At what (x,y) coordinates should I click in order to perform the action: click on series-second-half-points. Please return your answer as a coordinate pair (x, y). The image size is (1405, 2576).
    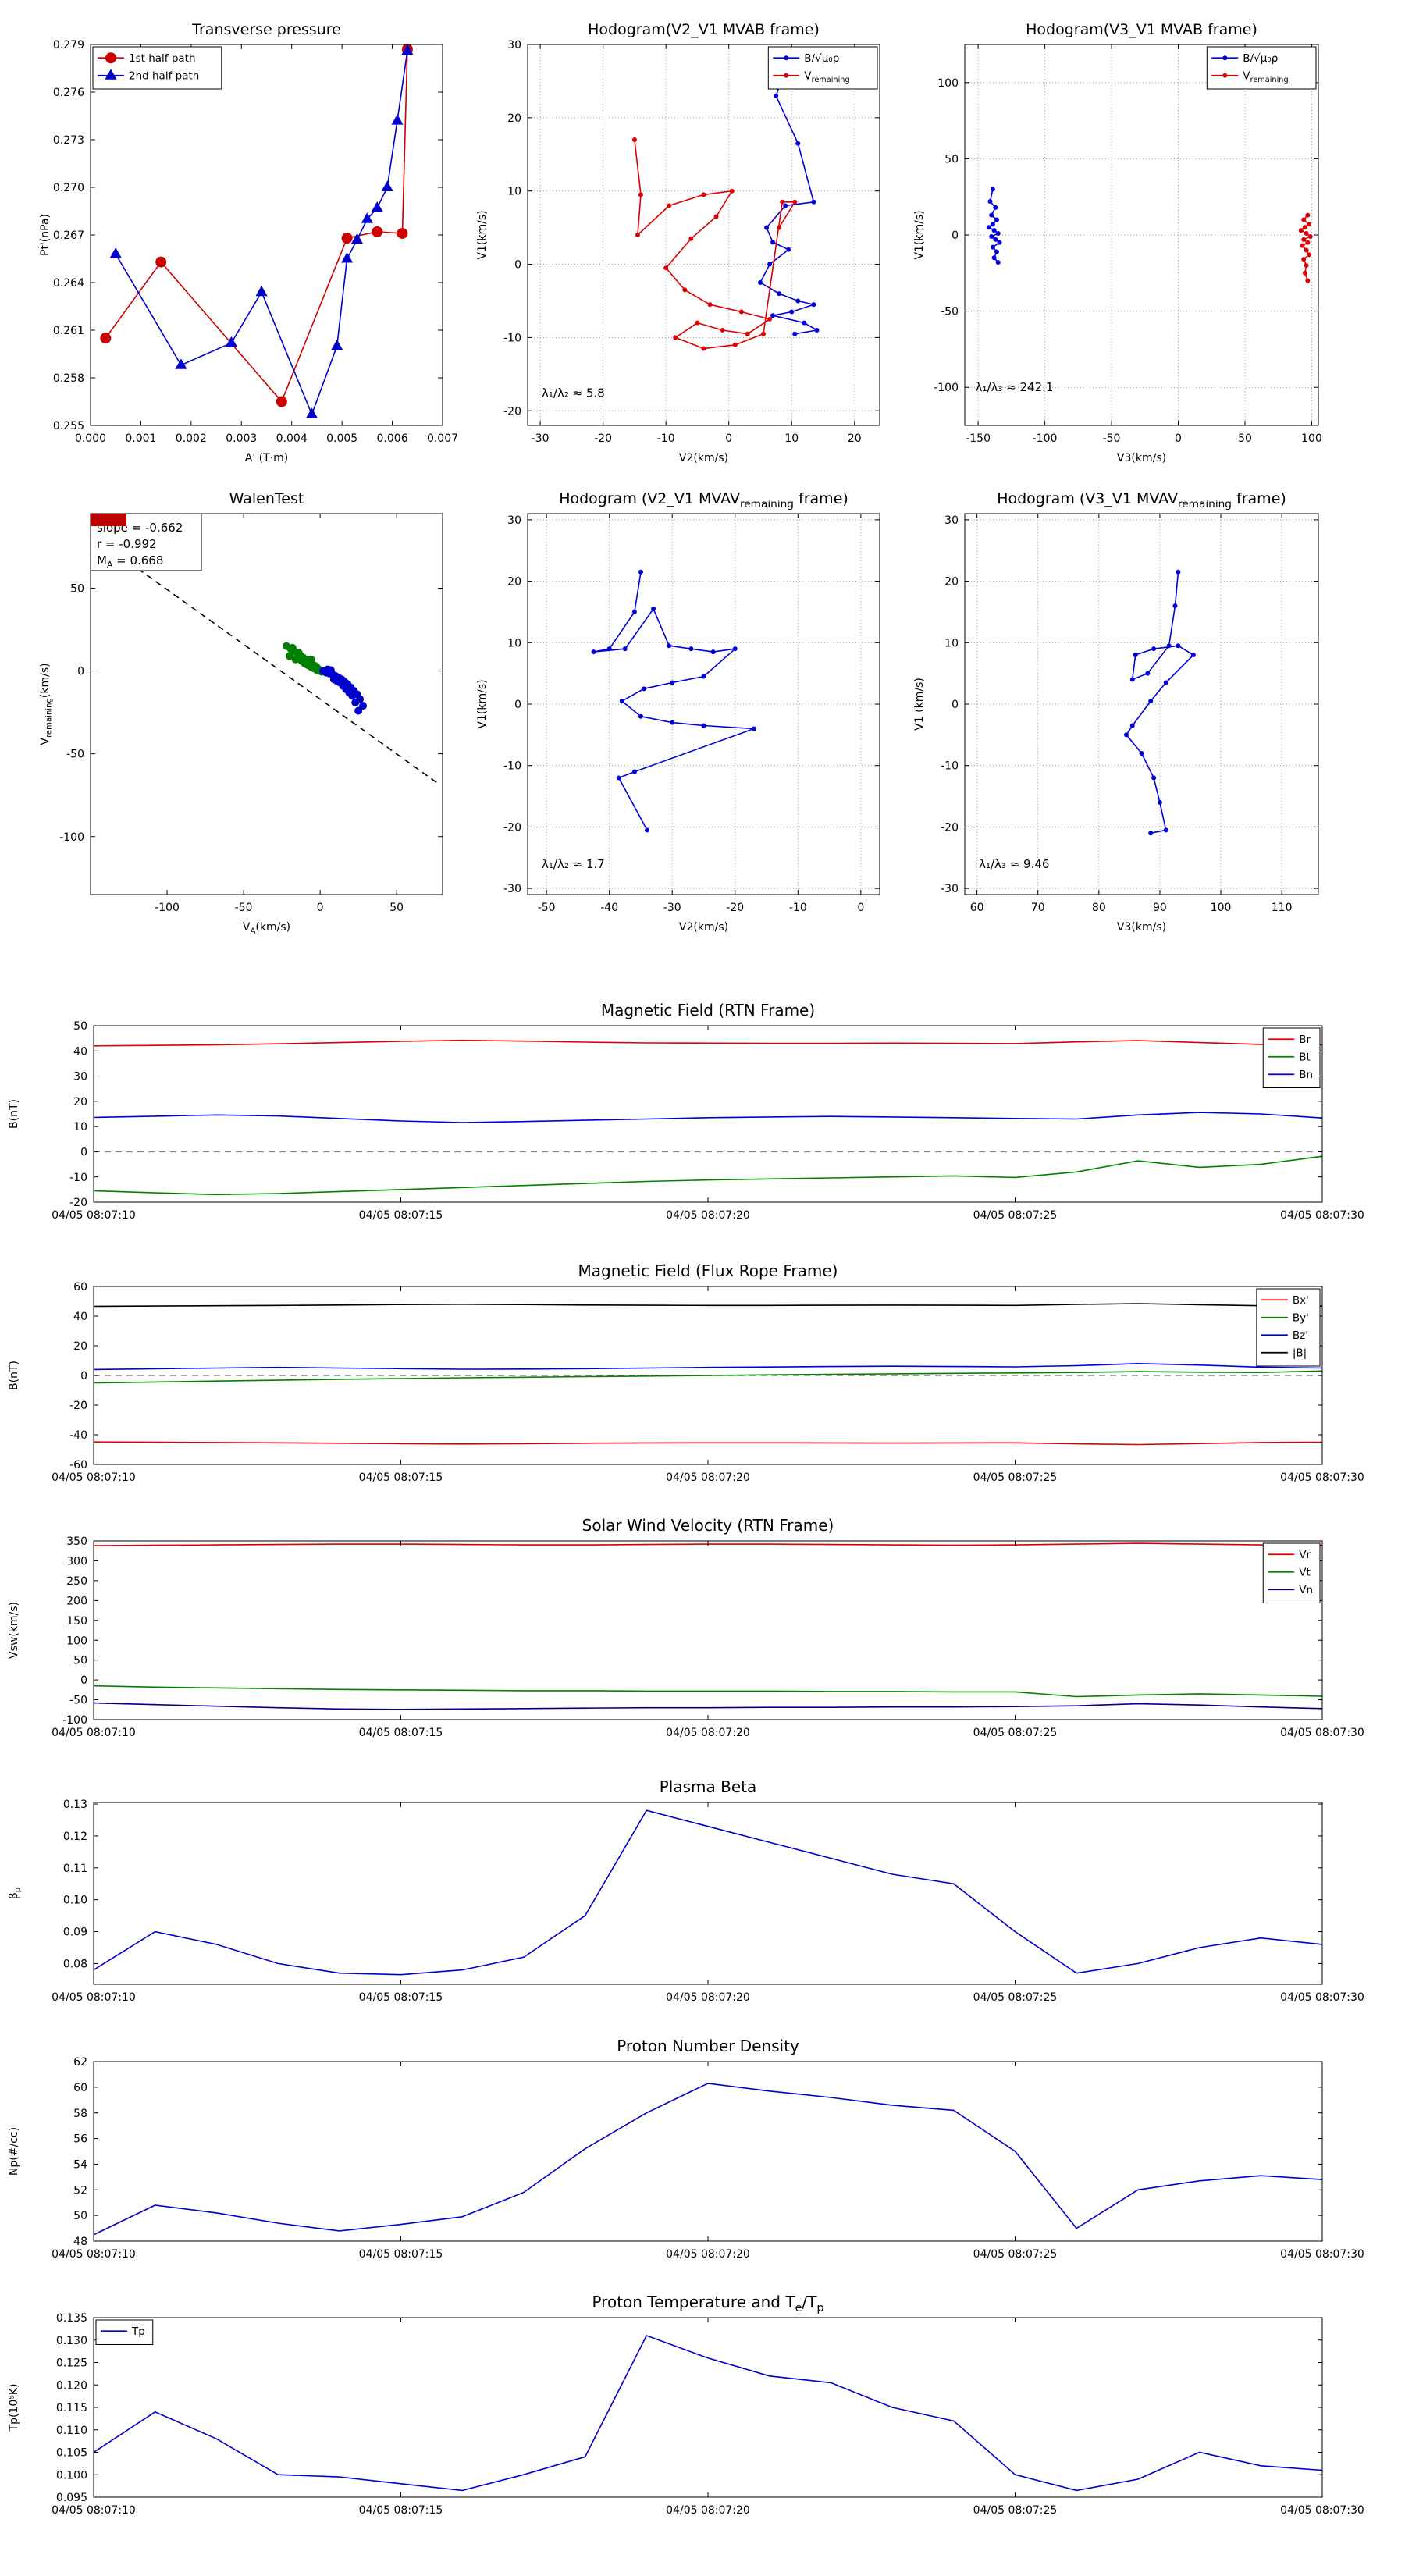
    Looking at the image, I should click on (343, 690).